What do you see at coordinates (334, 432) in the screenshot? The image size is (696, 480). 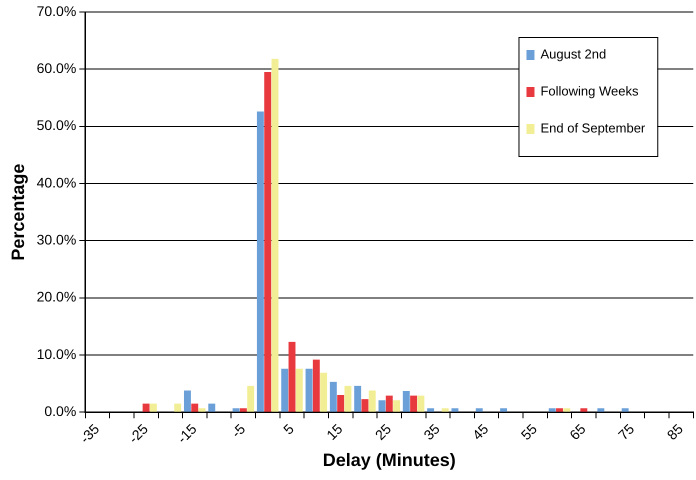 I see `x-tick-label: 15` at bounding box center [334, 432].